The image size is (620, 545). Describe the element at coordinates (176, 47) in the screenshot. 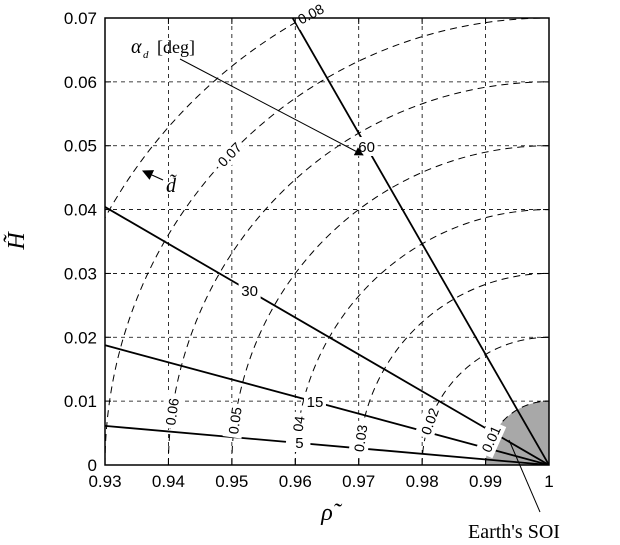

I see `alpha-unit: [deg]` at that location.